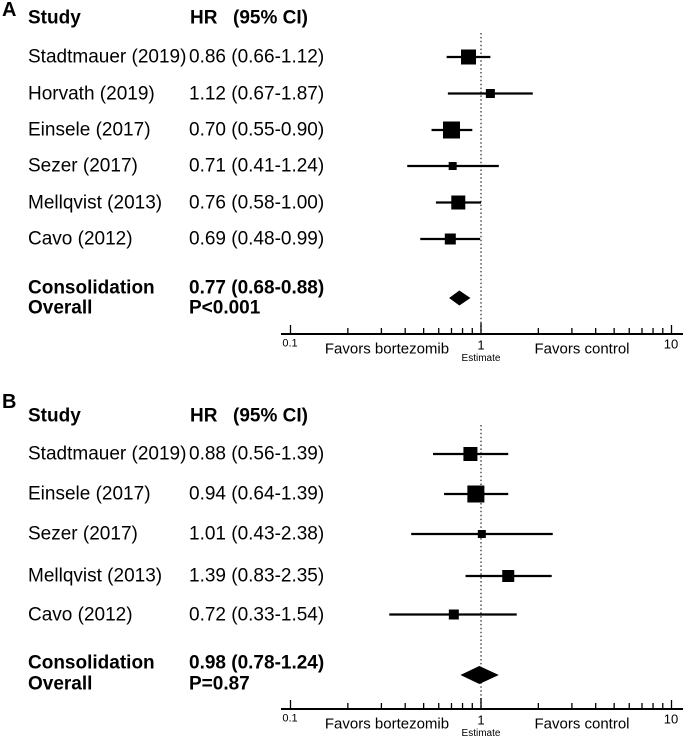 The width and height of the screenshot is (685, 745). I want to click on overall-p-value: P=0.87, so click(219, 684).